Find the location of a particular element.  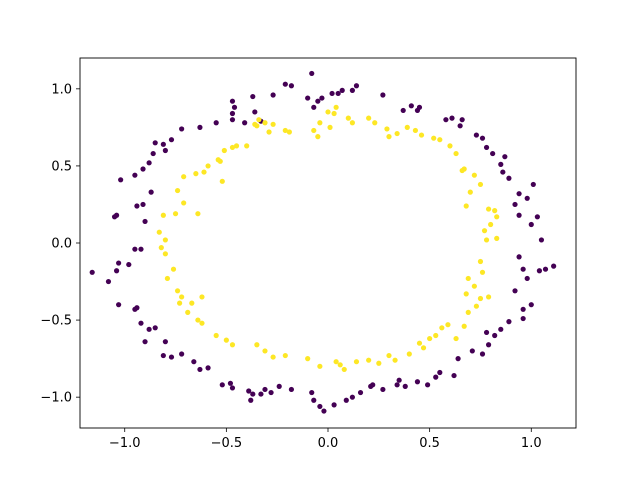

y-tick-label: 0.5 is located at coordinates (61, 166).